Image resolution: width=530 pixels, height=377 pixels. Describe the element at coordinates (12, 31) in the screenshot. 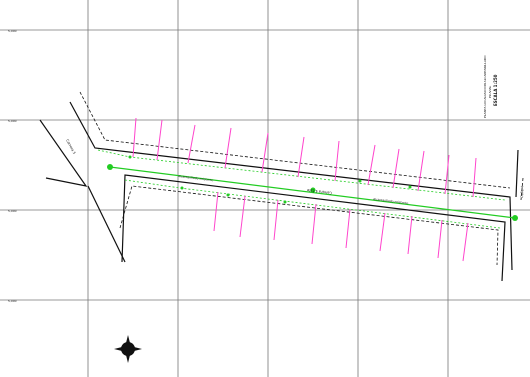

I see `grid-label-row-1: 5,000` at that location.